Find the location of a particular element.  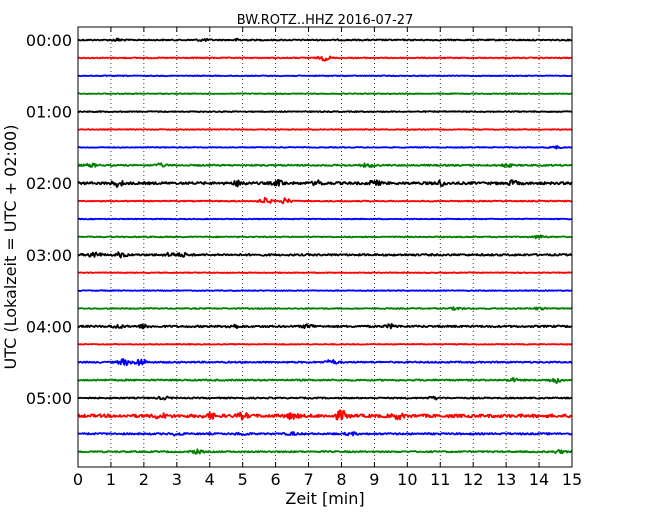

x-tick-label: 12 is located at coordinates (473, 479).